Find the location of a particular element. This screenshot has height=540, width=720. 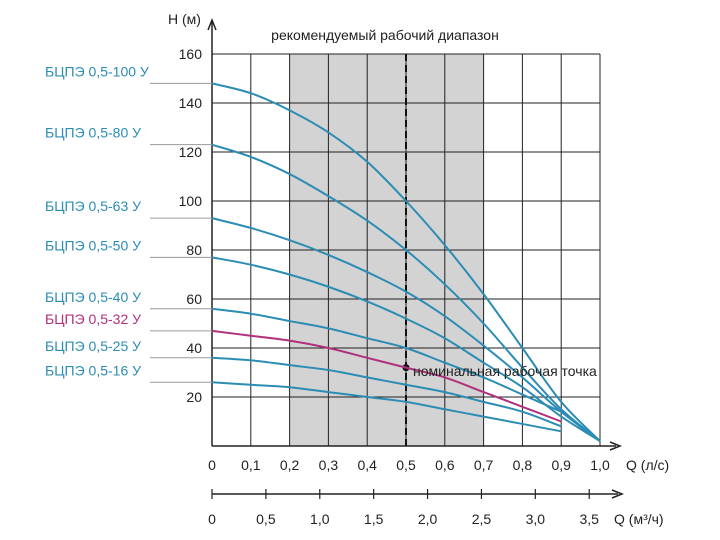

y-axis-arrow is located at coordinates (212, 24).